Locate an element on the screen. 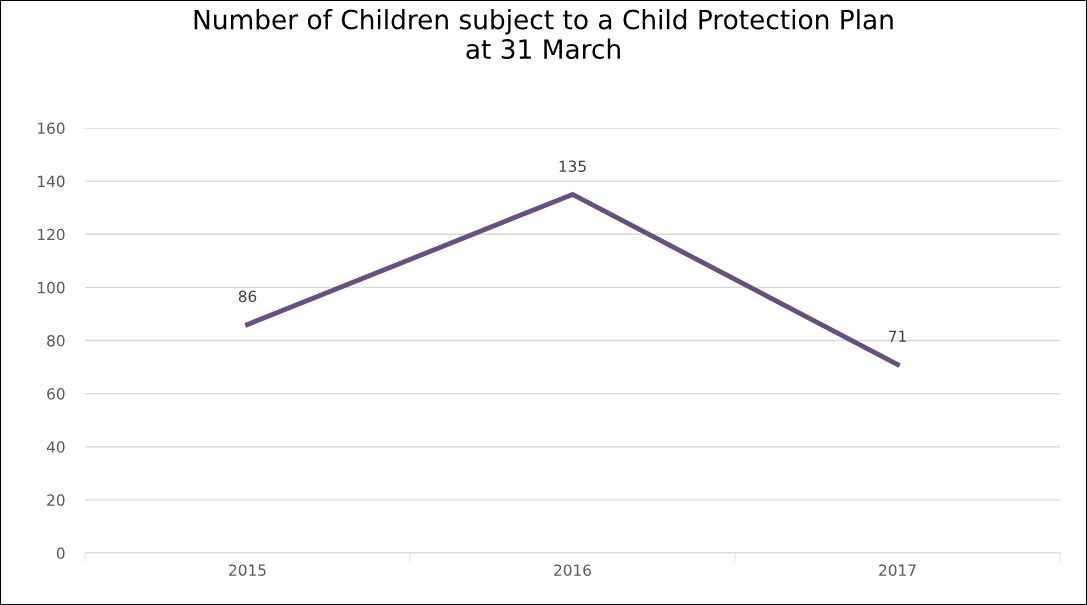 The height and width of the screenshot is (605, 1087). x-tick-label: 2016 is located at coordinates (572, 570).